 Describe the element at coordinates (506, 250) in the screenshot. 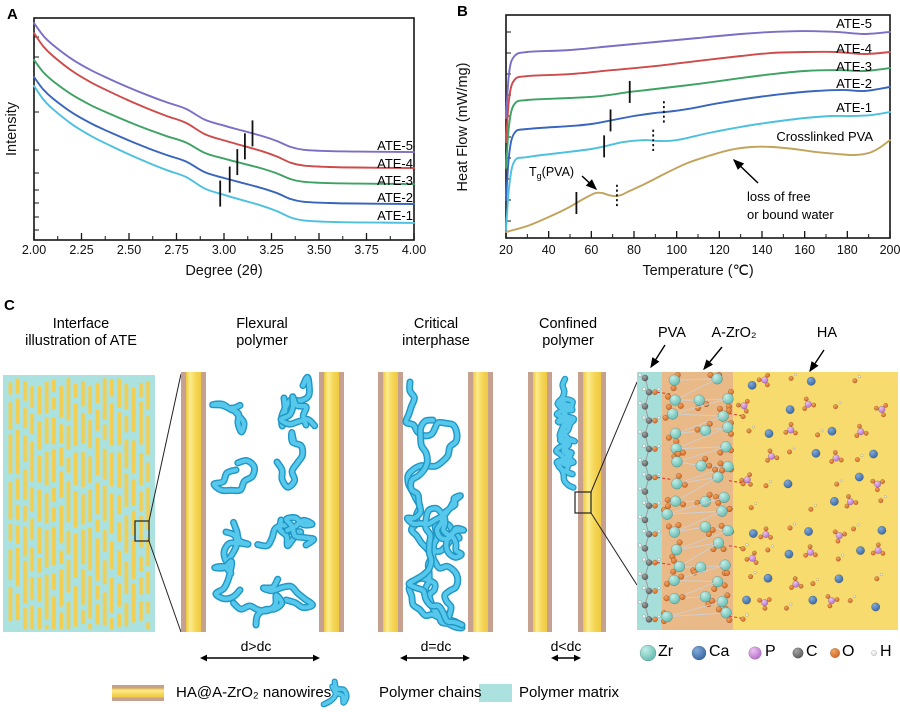

I see `dsc-x-tick-label: 20` at that location.